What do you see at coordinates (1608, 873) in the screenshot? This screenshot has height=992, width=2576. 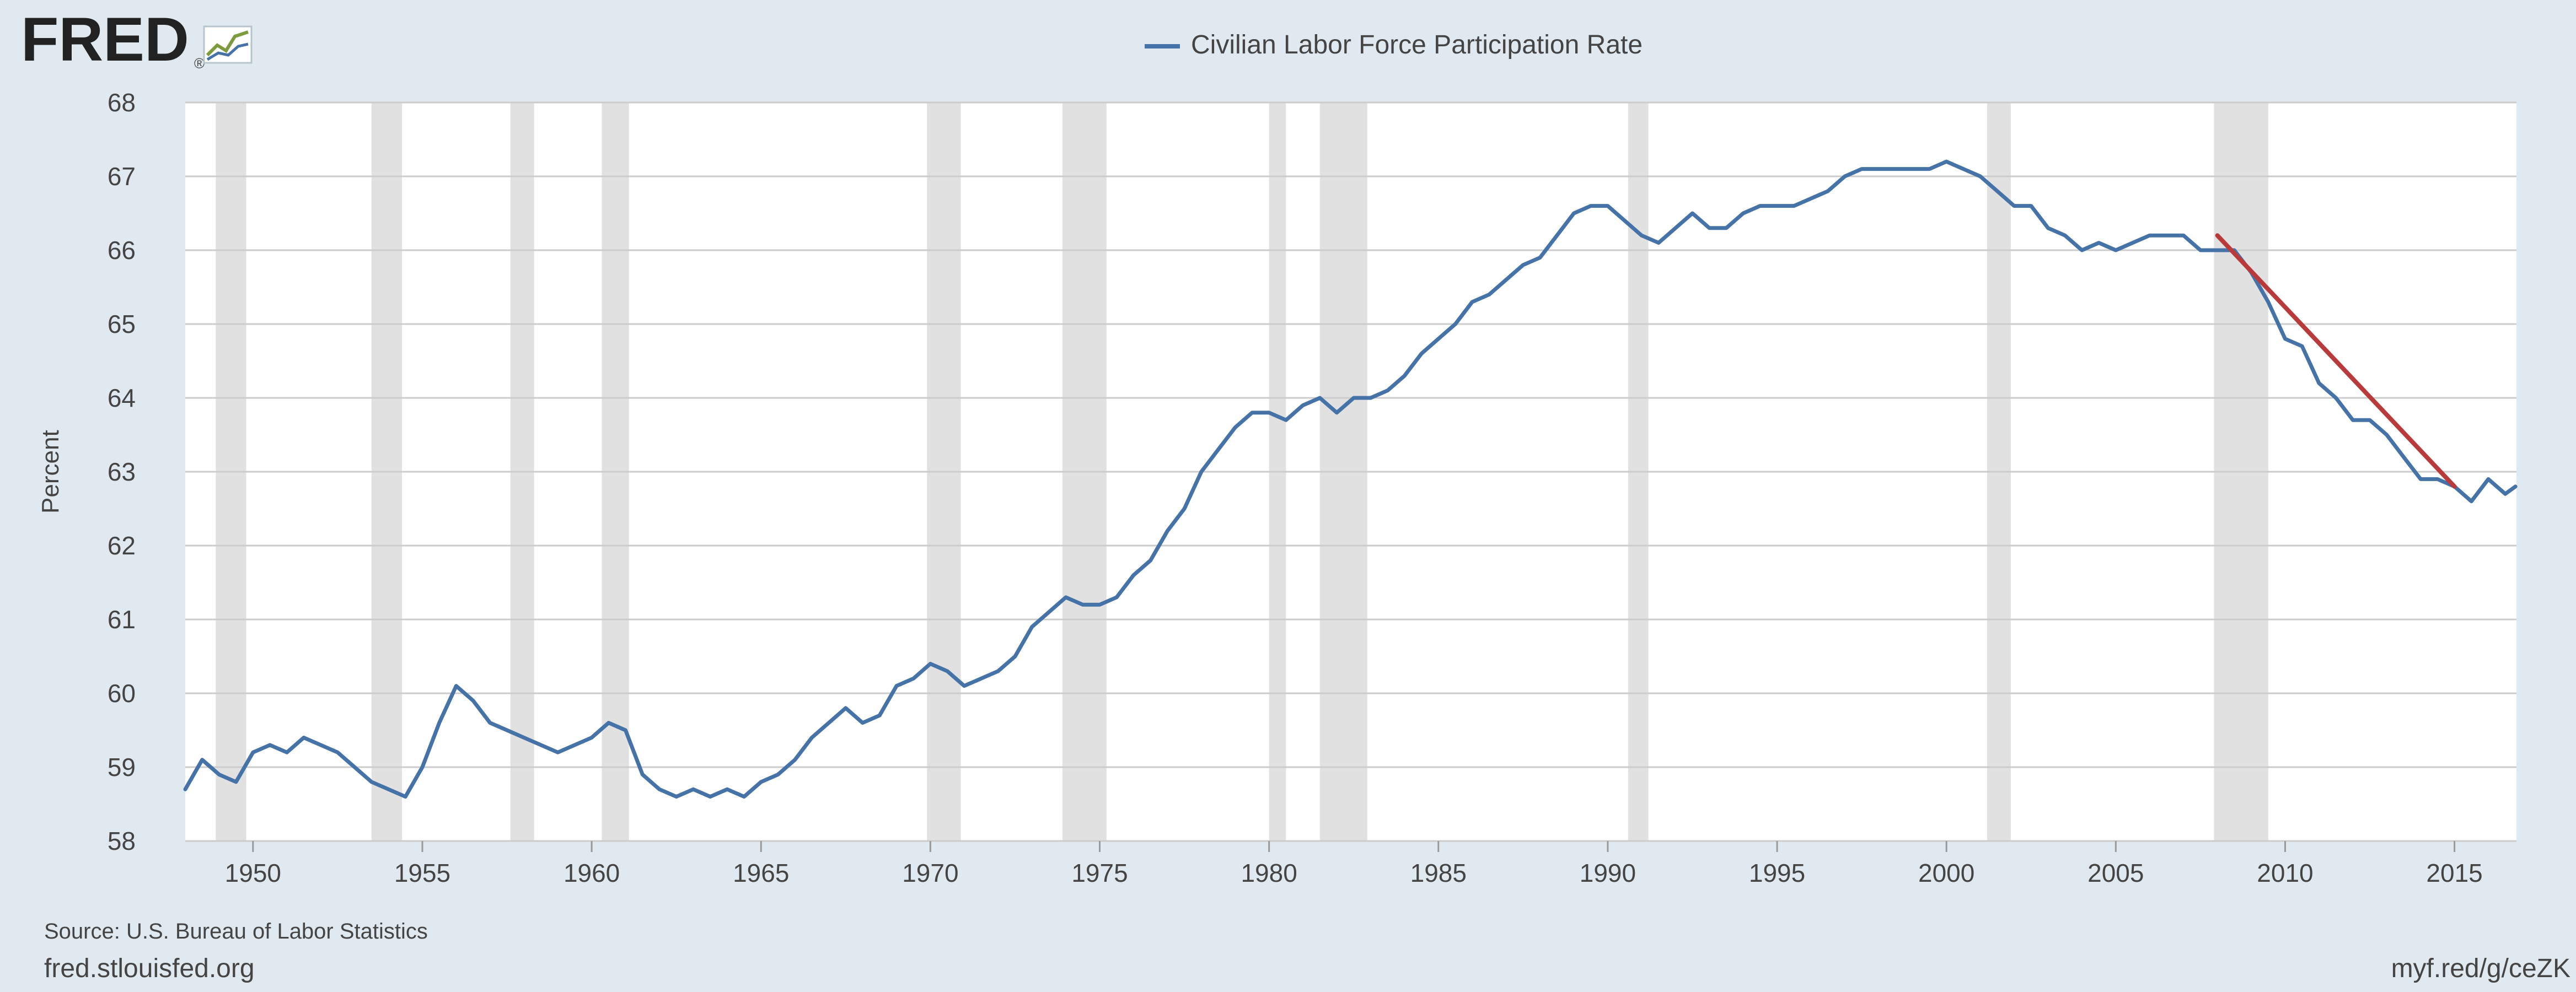 I see `x-tick-label-1990: 1990` at bounding box center [1608, 873].